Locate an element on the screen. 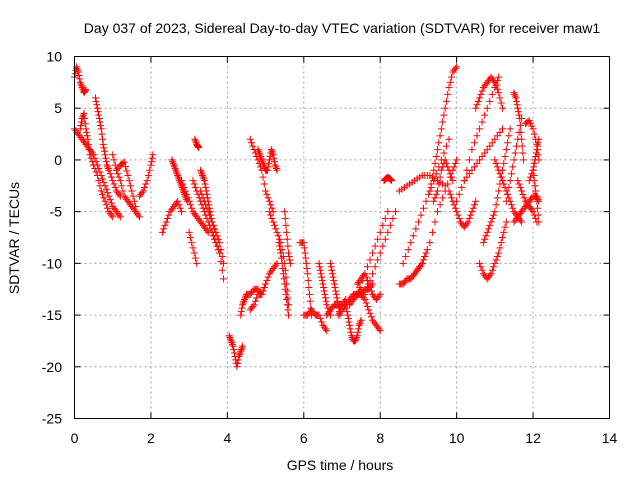 This screenshot has height=480, width=640. x-axis-title: GPS time / hours is located at coordinates (340, 465).